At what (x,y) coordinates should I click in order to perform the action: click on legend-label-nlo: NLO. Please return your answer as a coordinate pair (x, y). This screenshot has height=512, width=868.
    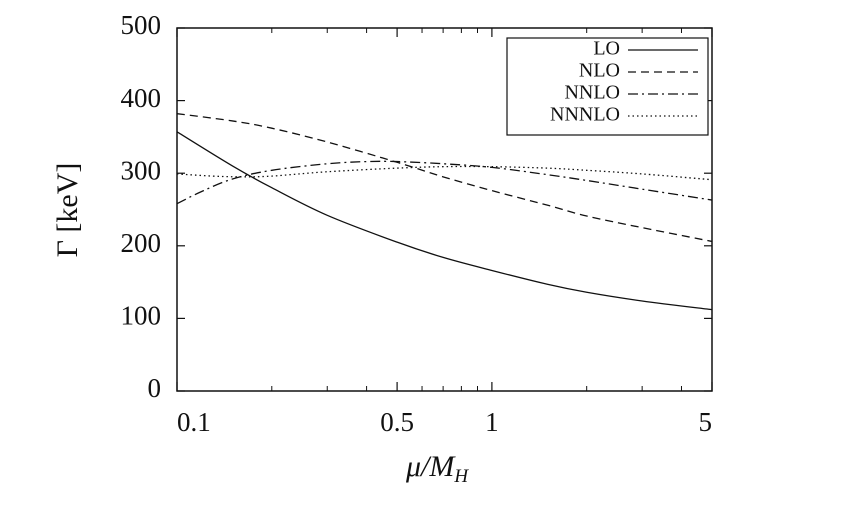
    Looking at the image, I should click on (599, 71).